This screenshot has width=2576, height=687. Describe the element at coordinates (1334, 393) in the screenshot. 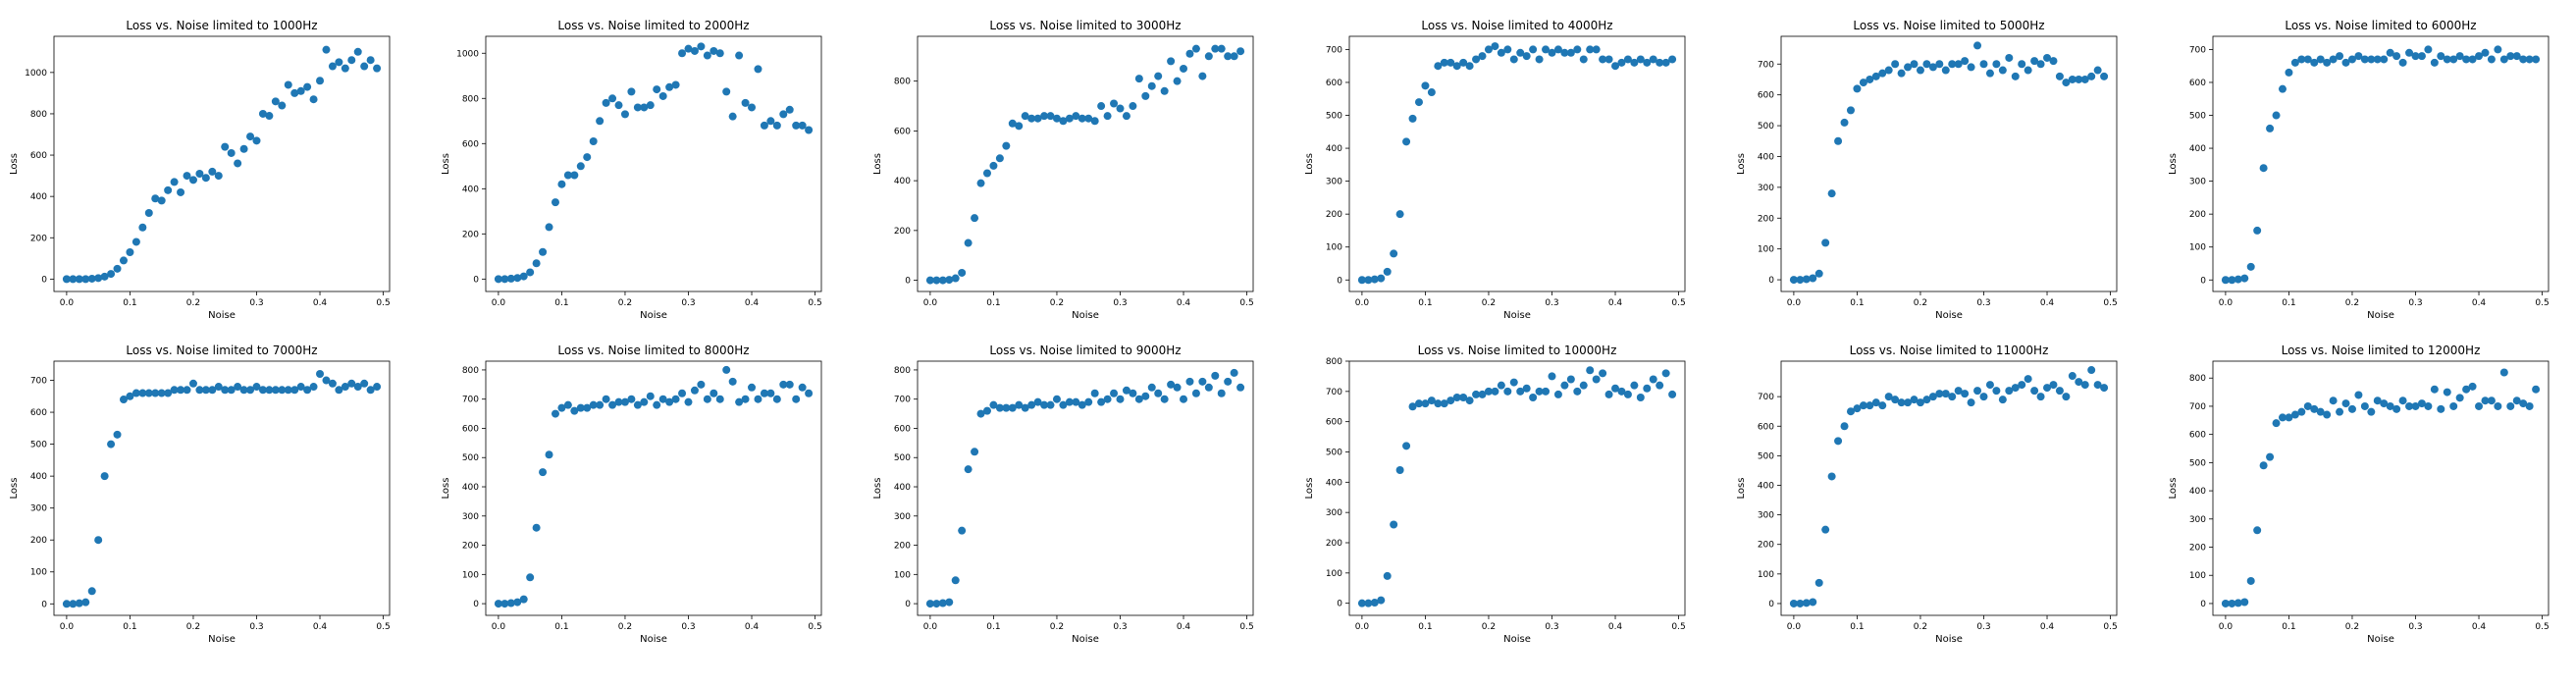

I see `y-tick-label: 700` at that location.